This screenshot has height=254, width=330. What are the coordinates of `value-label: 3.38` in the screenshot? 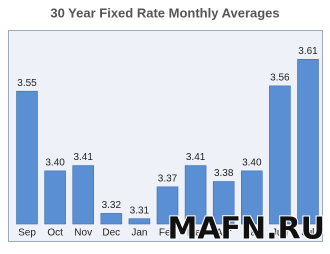 It's located at (224, 173).